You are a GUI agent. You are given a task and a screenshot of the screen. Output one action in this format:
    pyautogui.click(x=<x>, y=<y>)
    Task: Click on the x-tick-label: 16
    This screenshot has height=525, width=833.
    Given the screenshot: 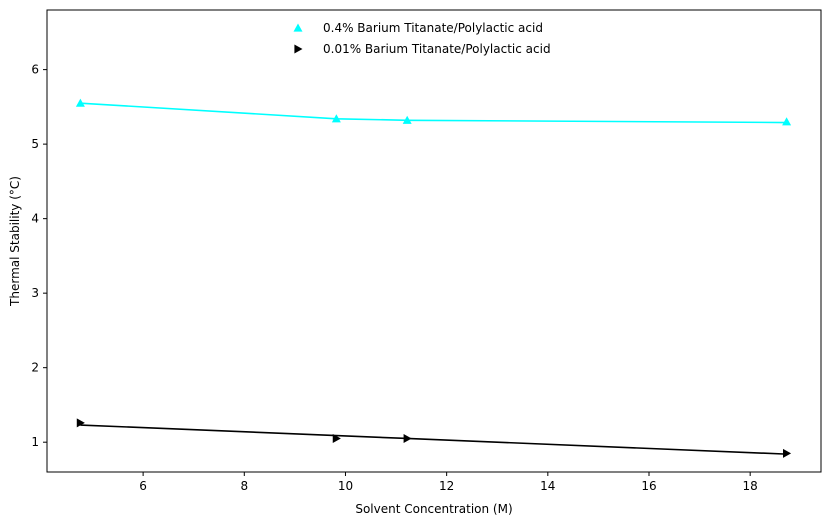 What is the action you would take?
    pyautogui.click(x=648, y=486)
    